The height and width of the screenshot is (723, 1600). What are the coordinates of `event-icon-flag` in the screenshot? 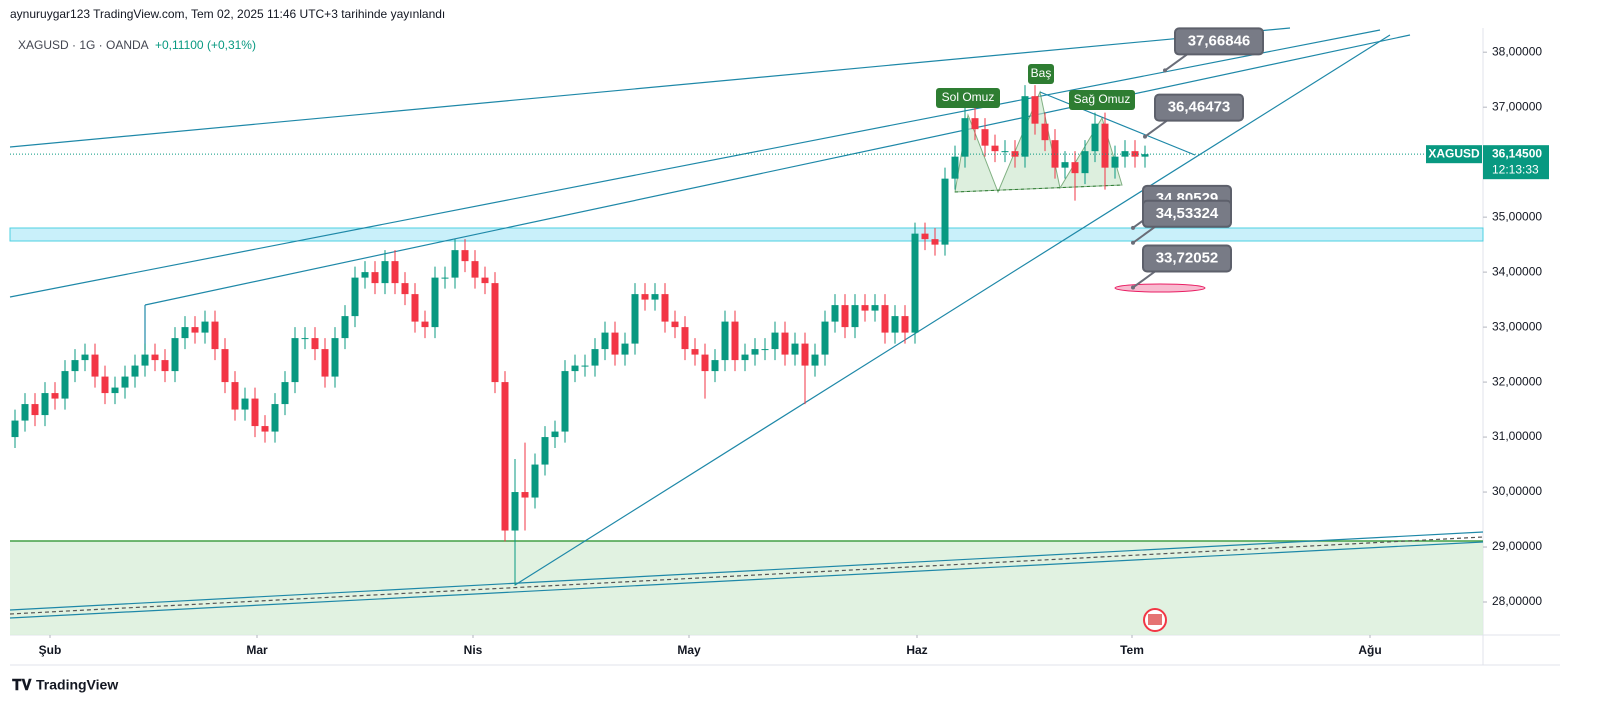 It's located at (1155, 619).